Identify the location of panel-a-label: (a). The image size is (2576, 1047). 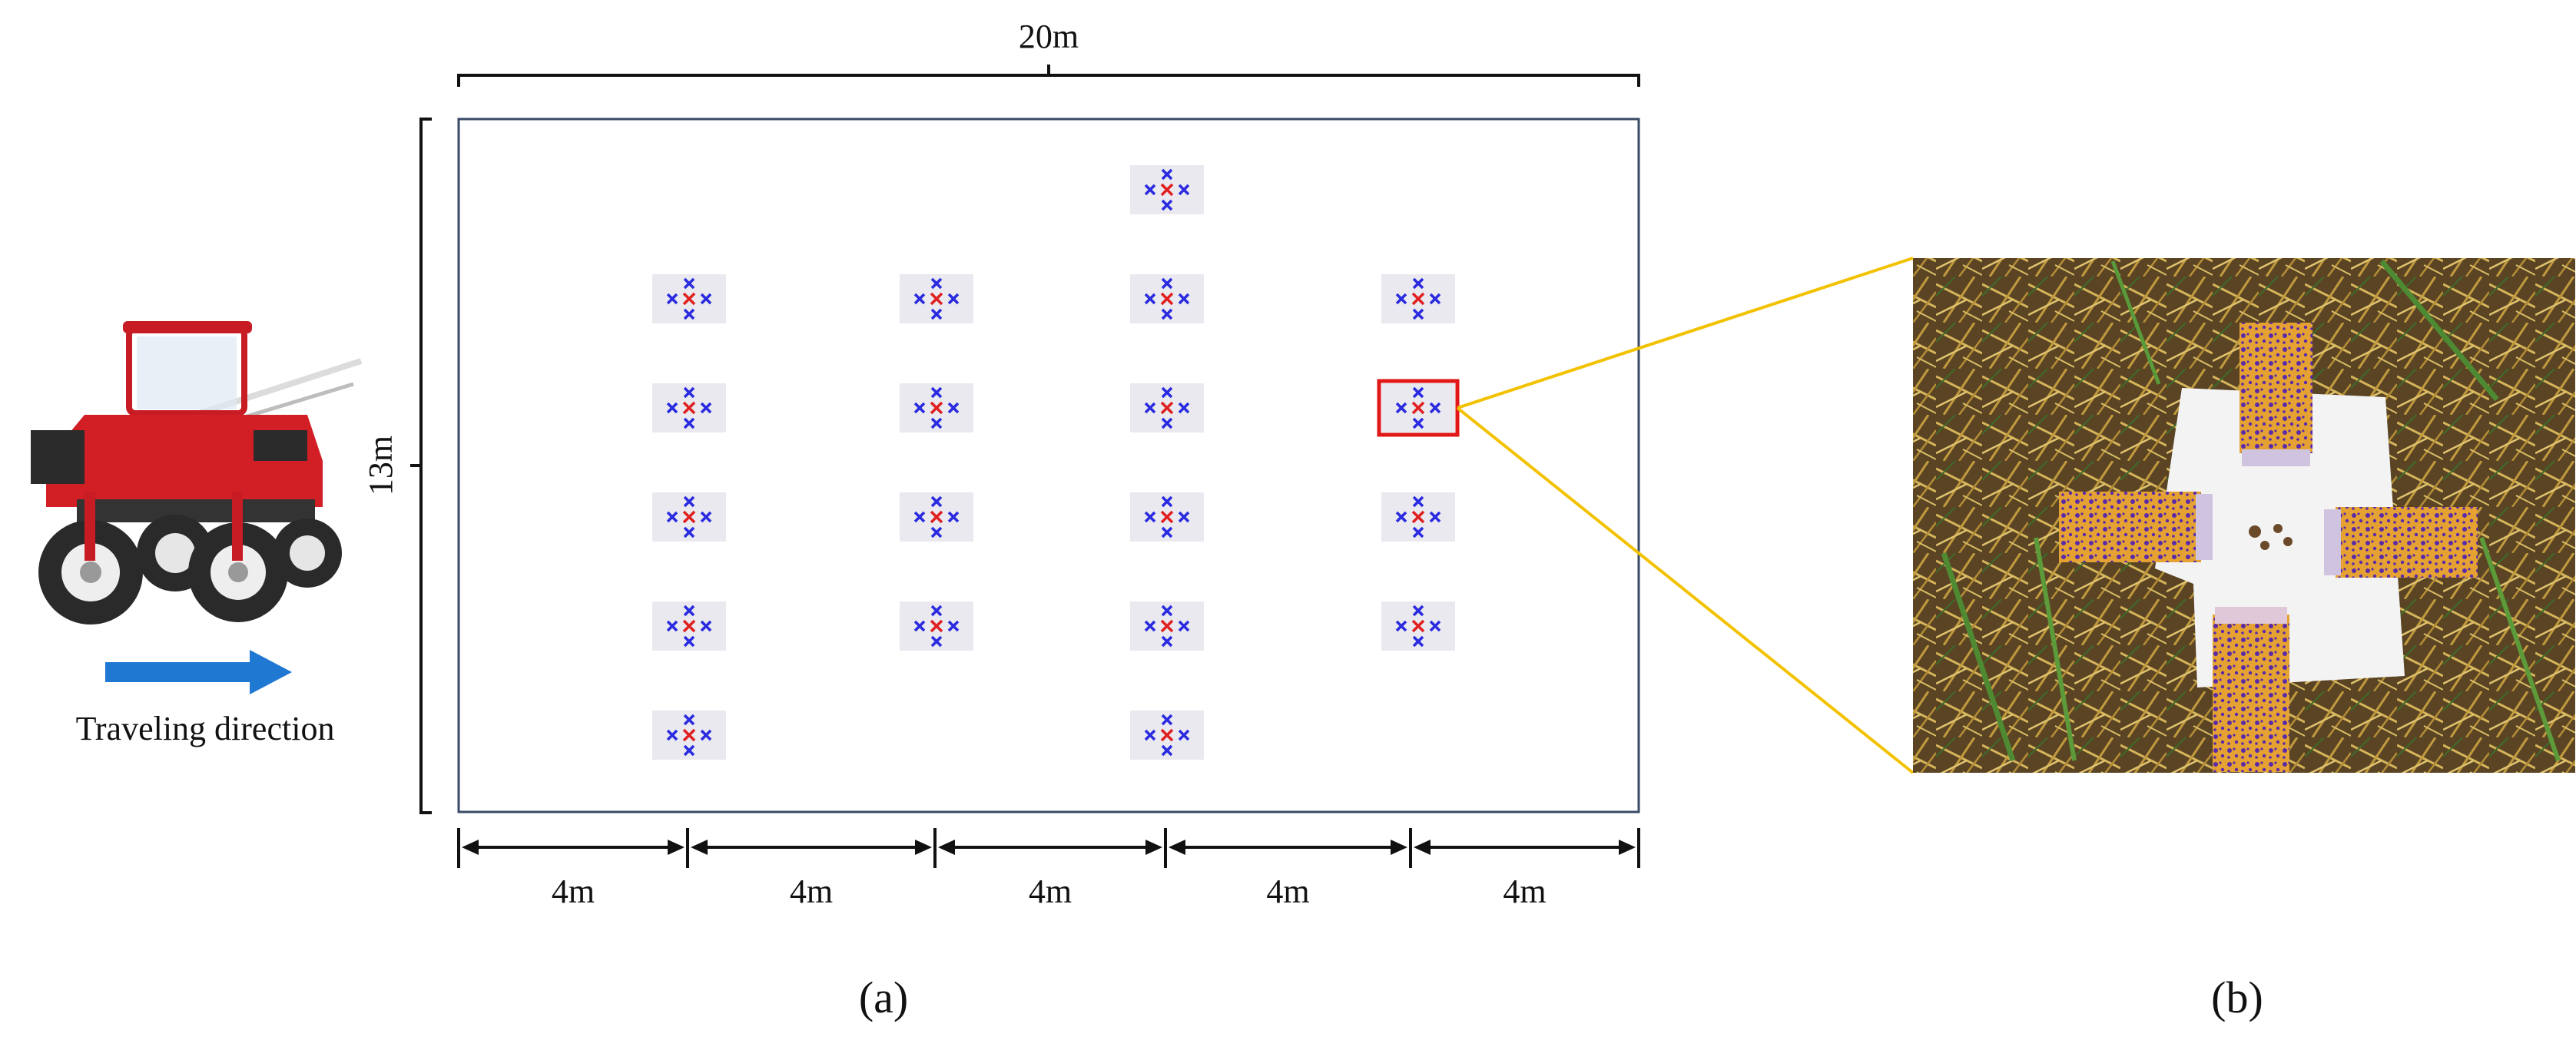
(883, 997).